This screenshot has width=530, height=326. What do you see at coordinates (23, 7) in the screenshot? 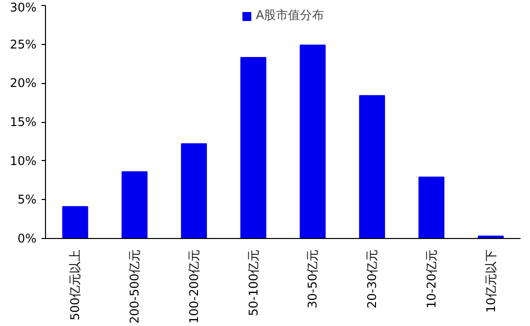
I see `y-tick-label: 30%` at bounding box center [23, 7].